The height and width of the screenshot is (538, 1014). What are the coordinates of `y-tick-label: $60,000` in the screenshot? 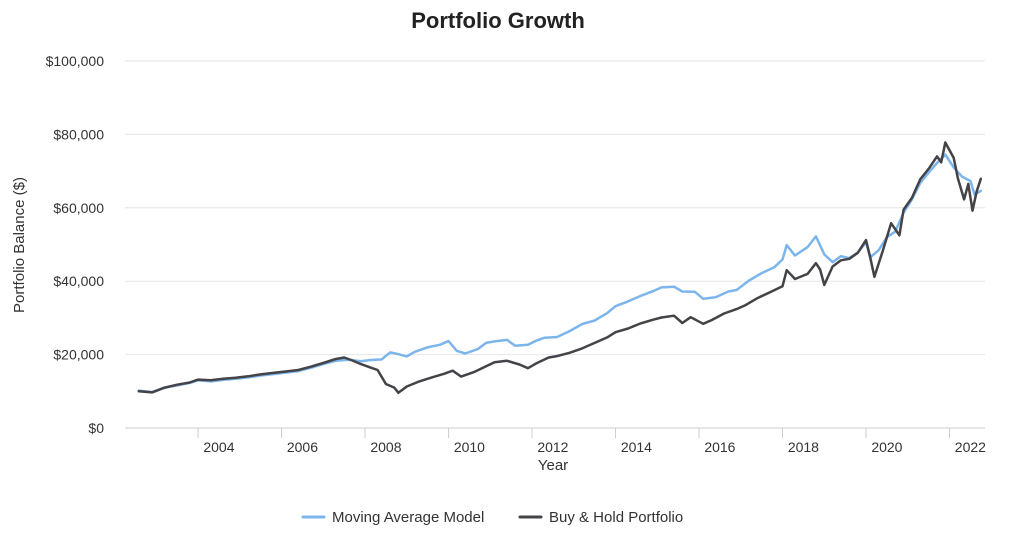 It's located at (78, 208).